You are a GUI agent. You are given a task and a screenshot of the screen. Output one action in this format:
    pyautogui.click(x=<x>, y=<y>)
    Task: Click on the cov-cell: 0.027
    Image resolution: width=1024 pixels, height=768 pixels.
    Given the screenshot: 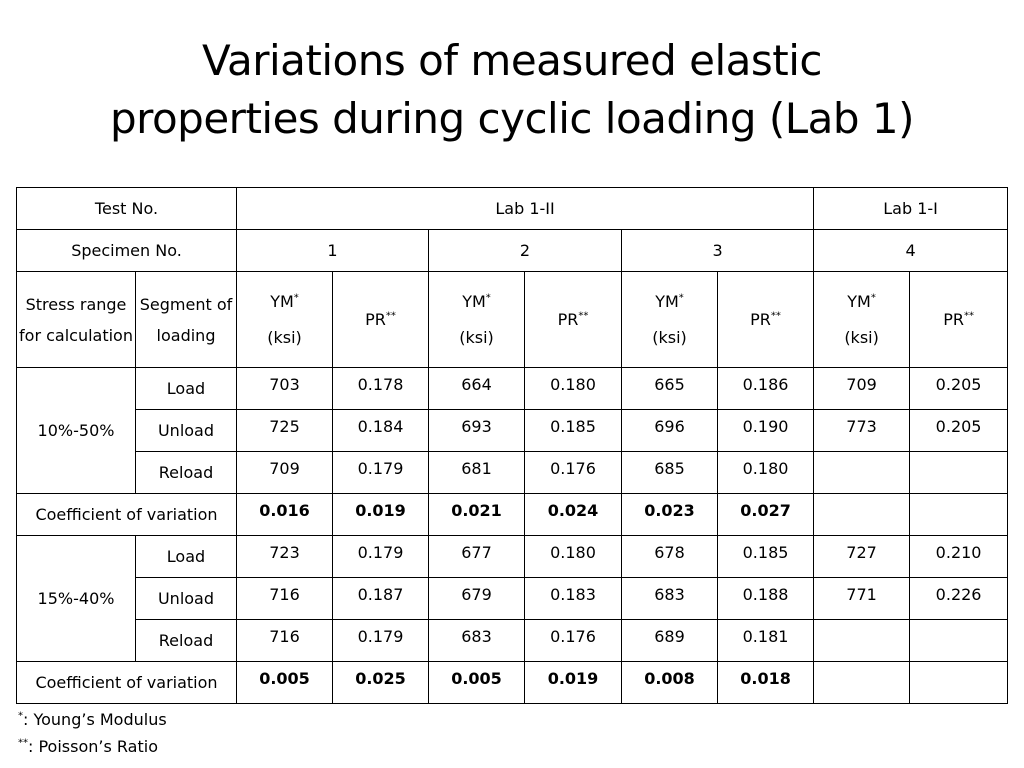 What is the action you would take?
    pyautogui.click(x=765, y=514)
    